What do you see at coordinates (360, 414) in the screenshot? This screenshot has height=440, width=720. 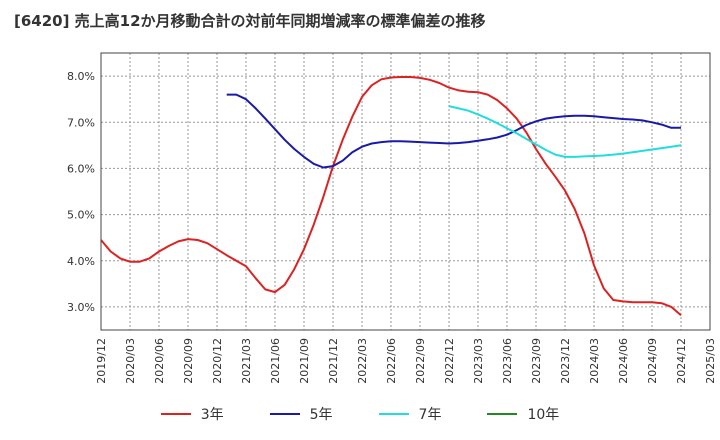 I see `legend: 3年 5年 7年 10年` at bounding box center [360, 414].